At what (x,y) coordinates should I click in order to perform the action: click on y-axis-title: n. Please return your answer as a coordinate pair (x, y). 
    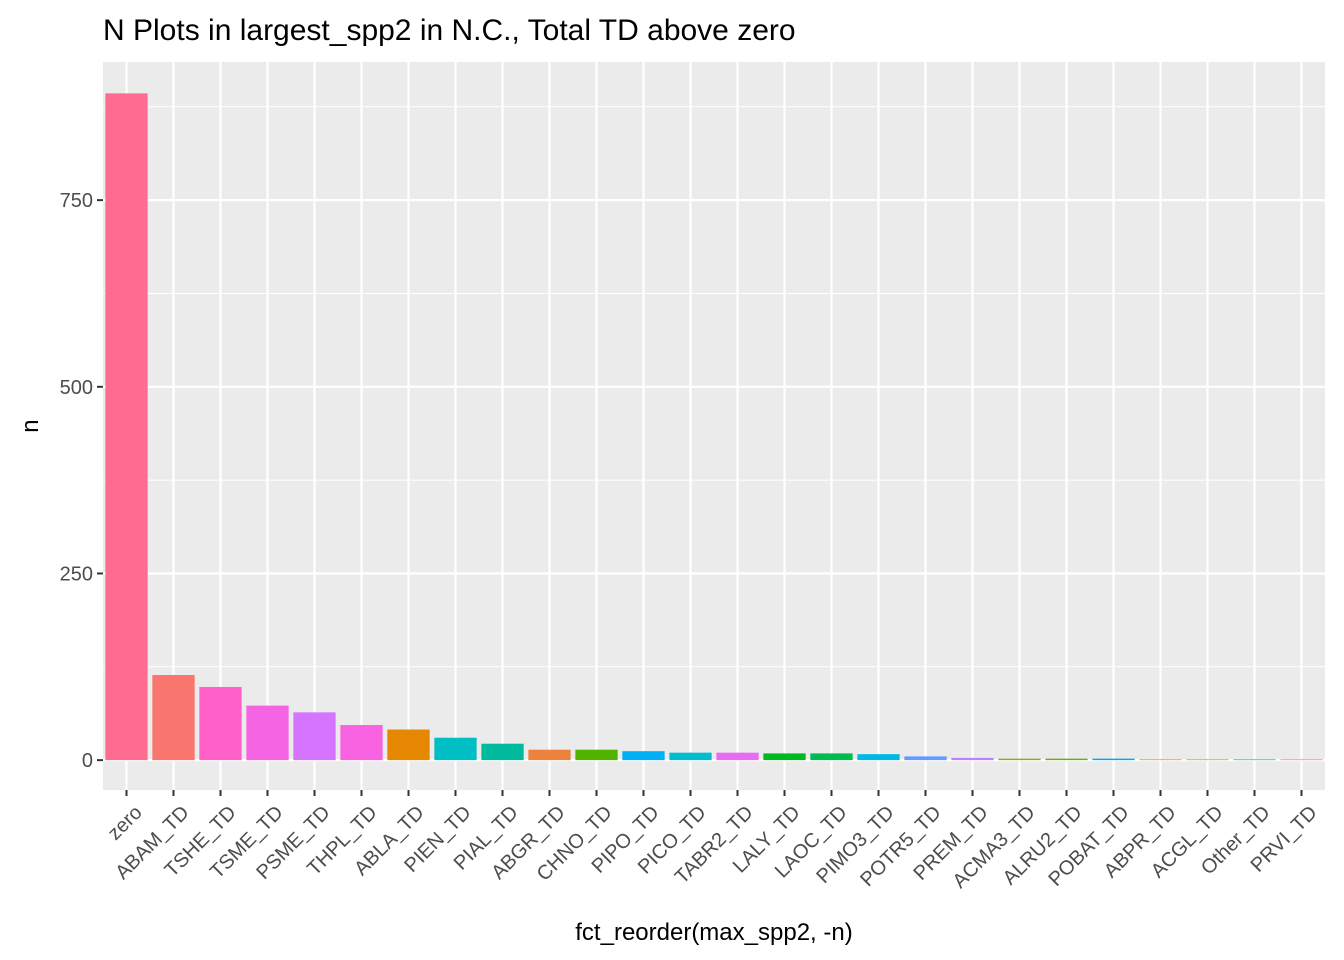
    Looking at the image, I should click on (30, 425).